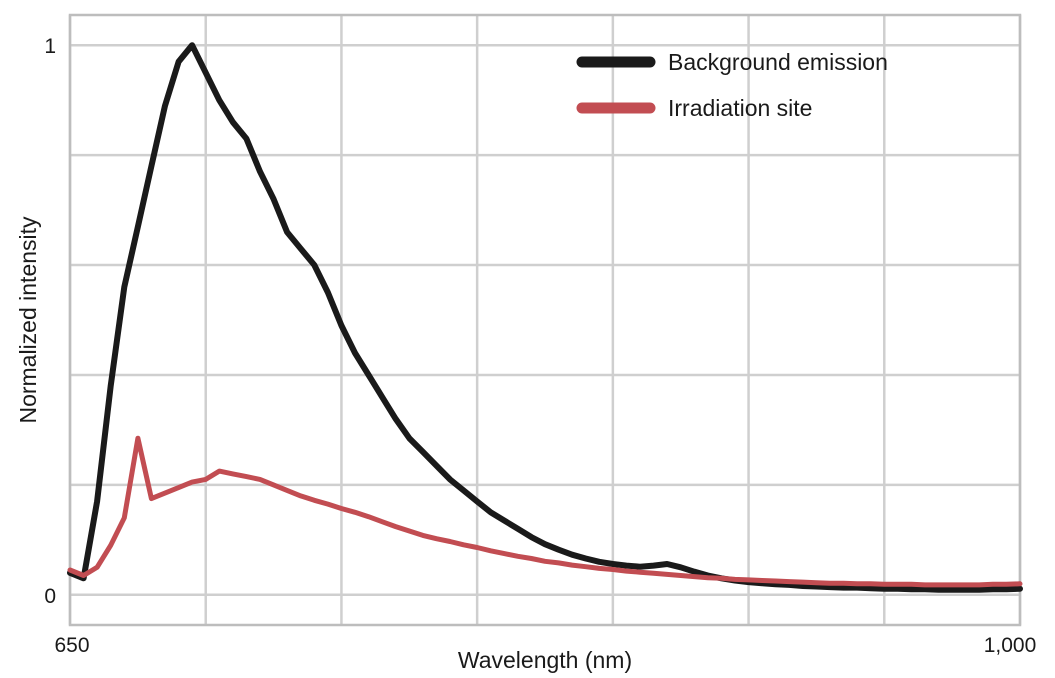 The width and height of the screenshot is (1055, 678). What do you see at coordinates (50, 596) in the screenshot?
I see `y-tick-label-0: 0` at bounding box center [50, 596].